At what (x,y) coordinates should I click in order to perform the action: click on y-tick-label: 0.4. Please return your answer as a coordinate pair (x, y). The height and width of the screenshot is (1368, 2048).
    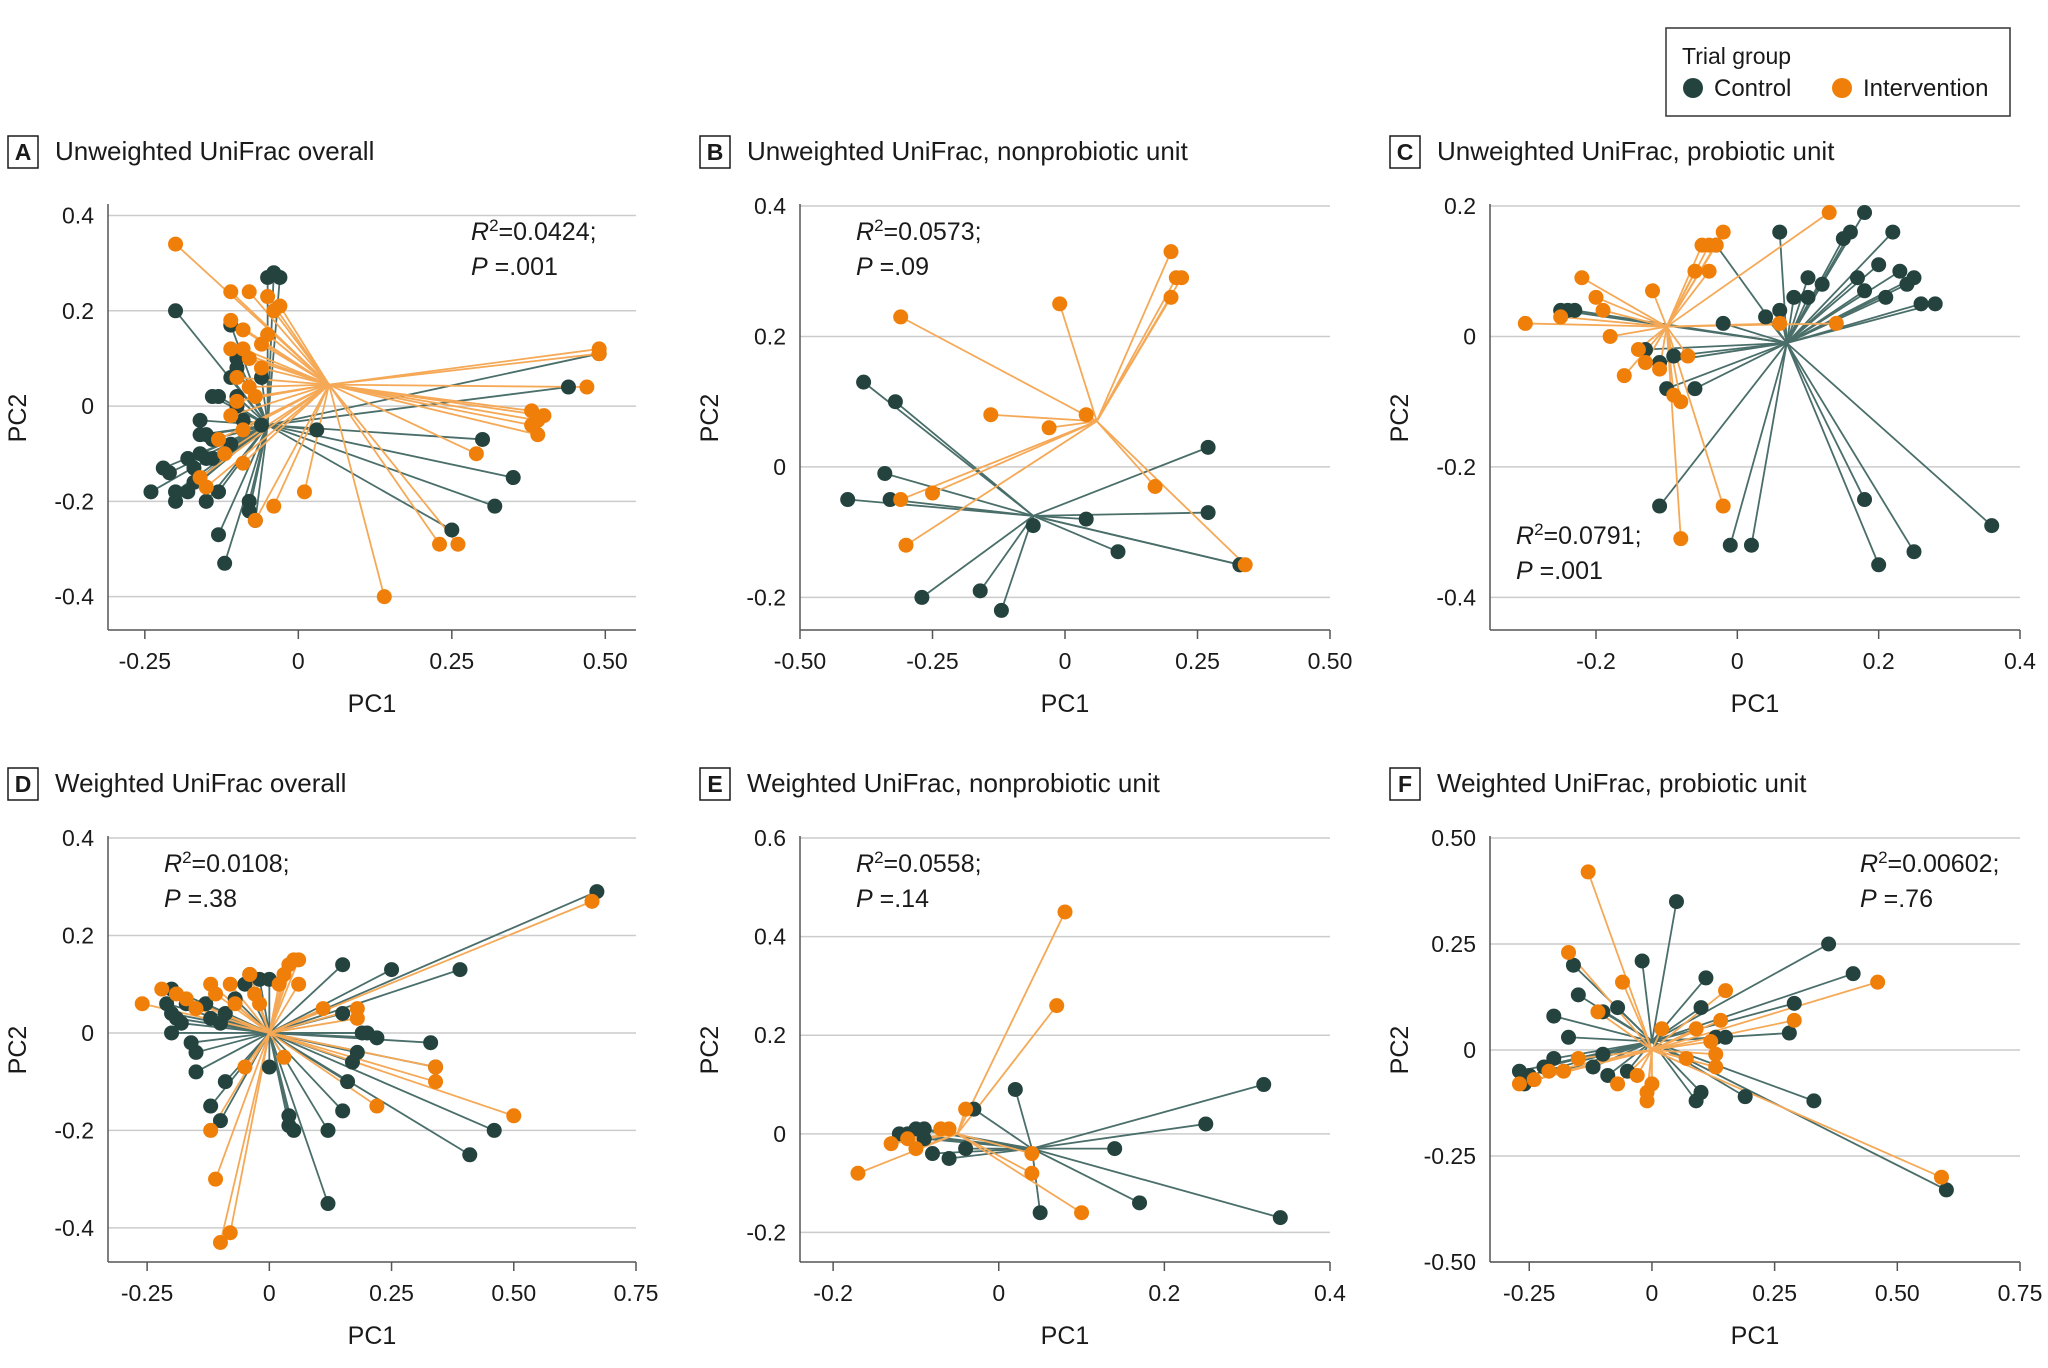
    Looking at the image, I should click on (770, 206).